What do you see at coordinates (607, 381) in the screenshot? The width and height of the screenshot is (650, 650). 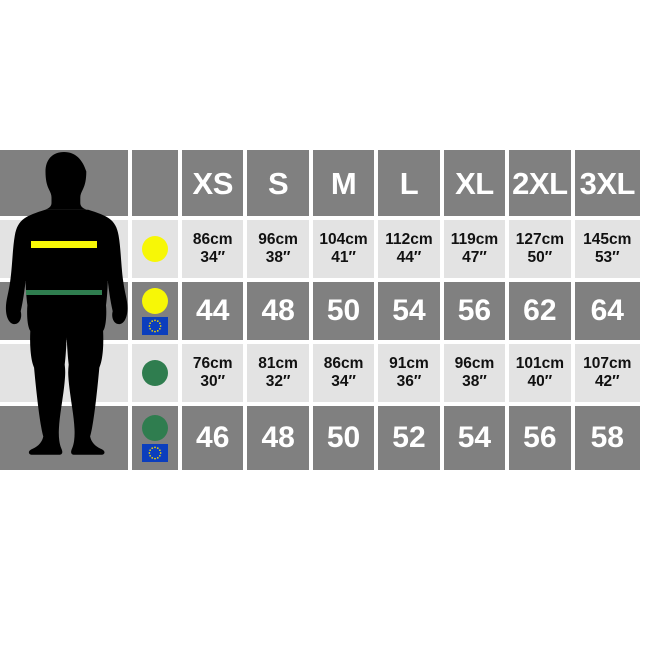 I see `value-in: 42″` at bounding box center [607, 381].